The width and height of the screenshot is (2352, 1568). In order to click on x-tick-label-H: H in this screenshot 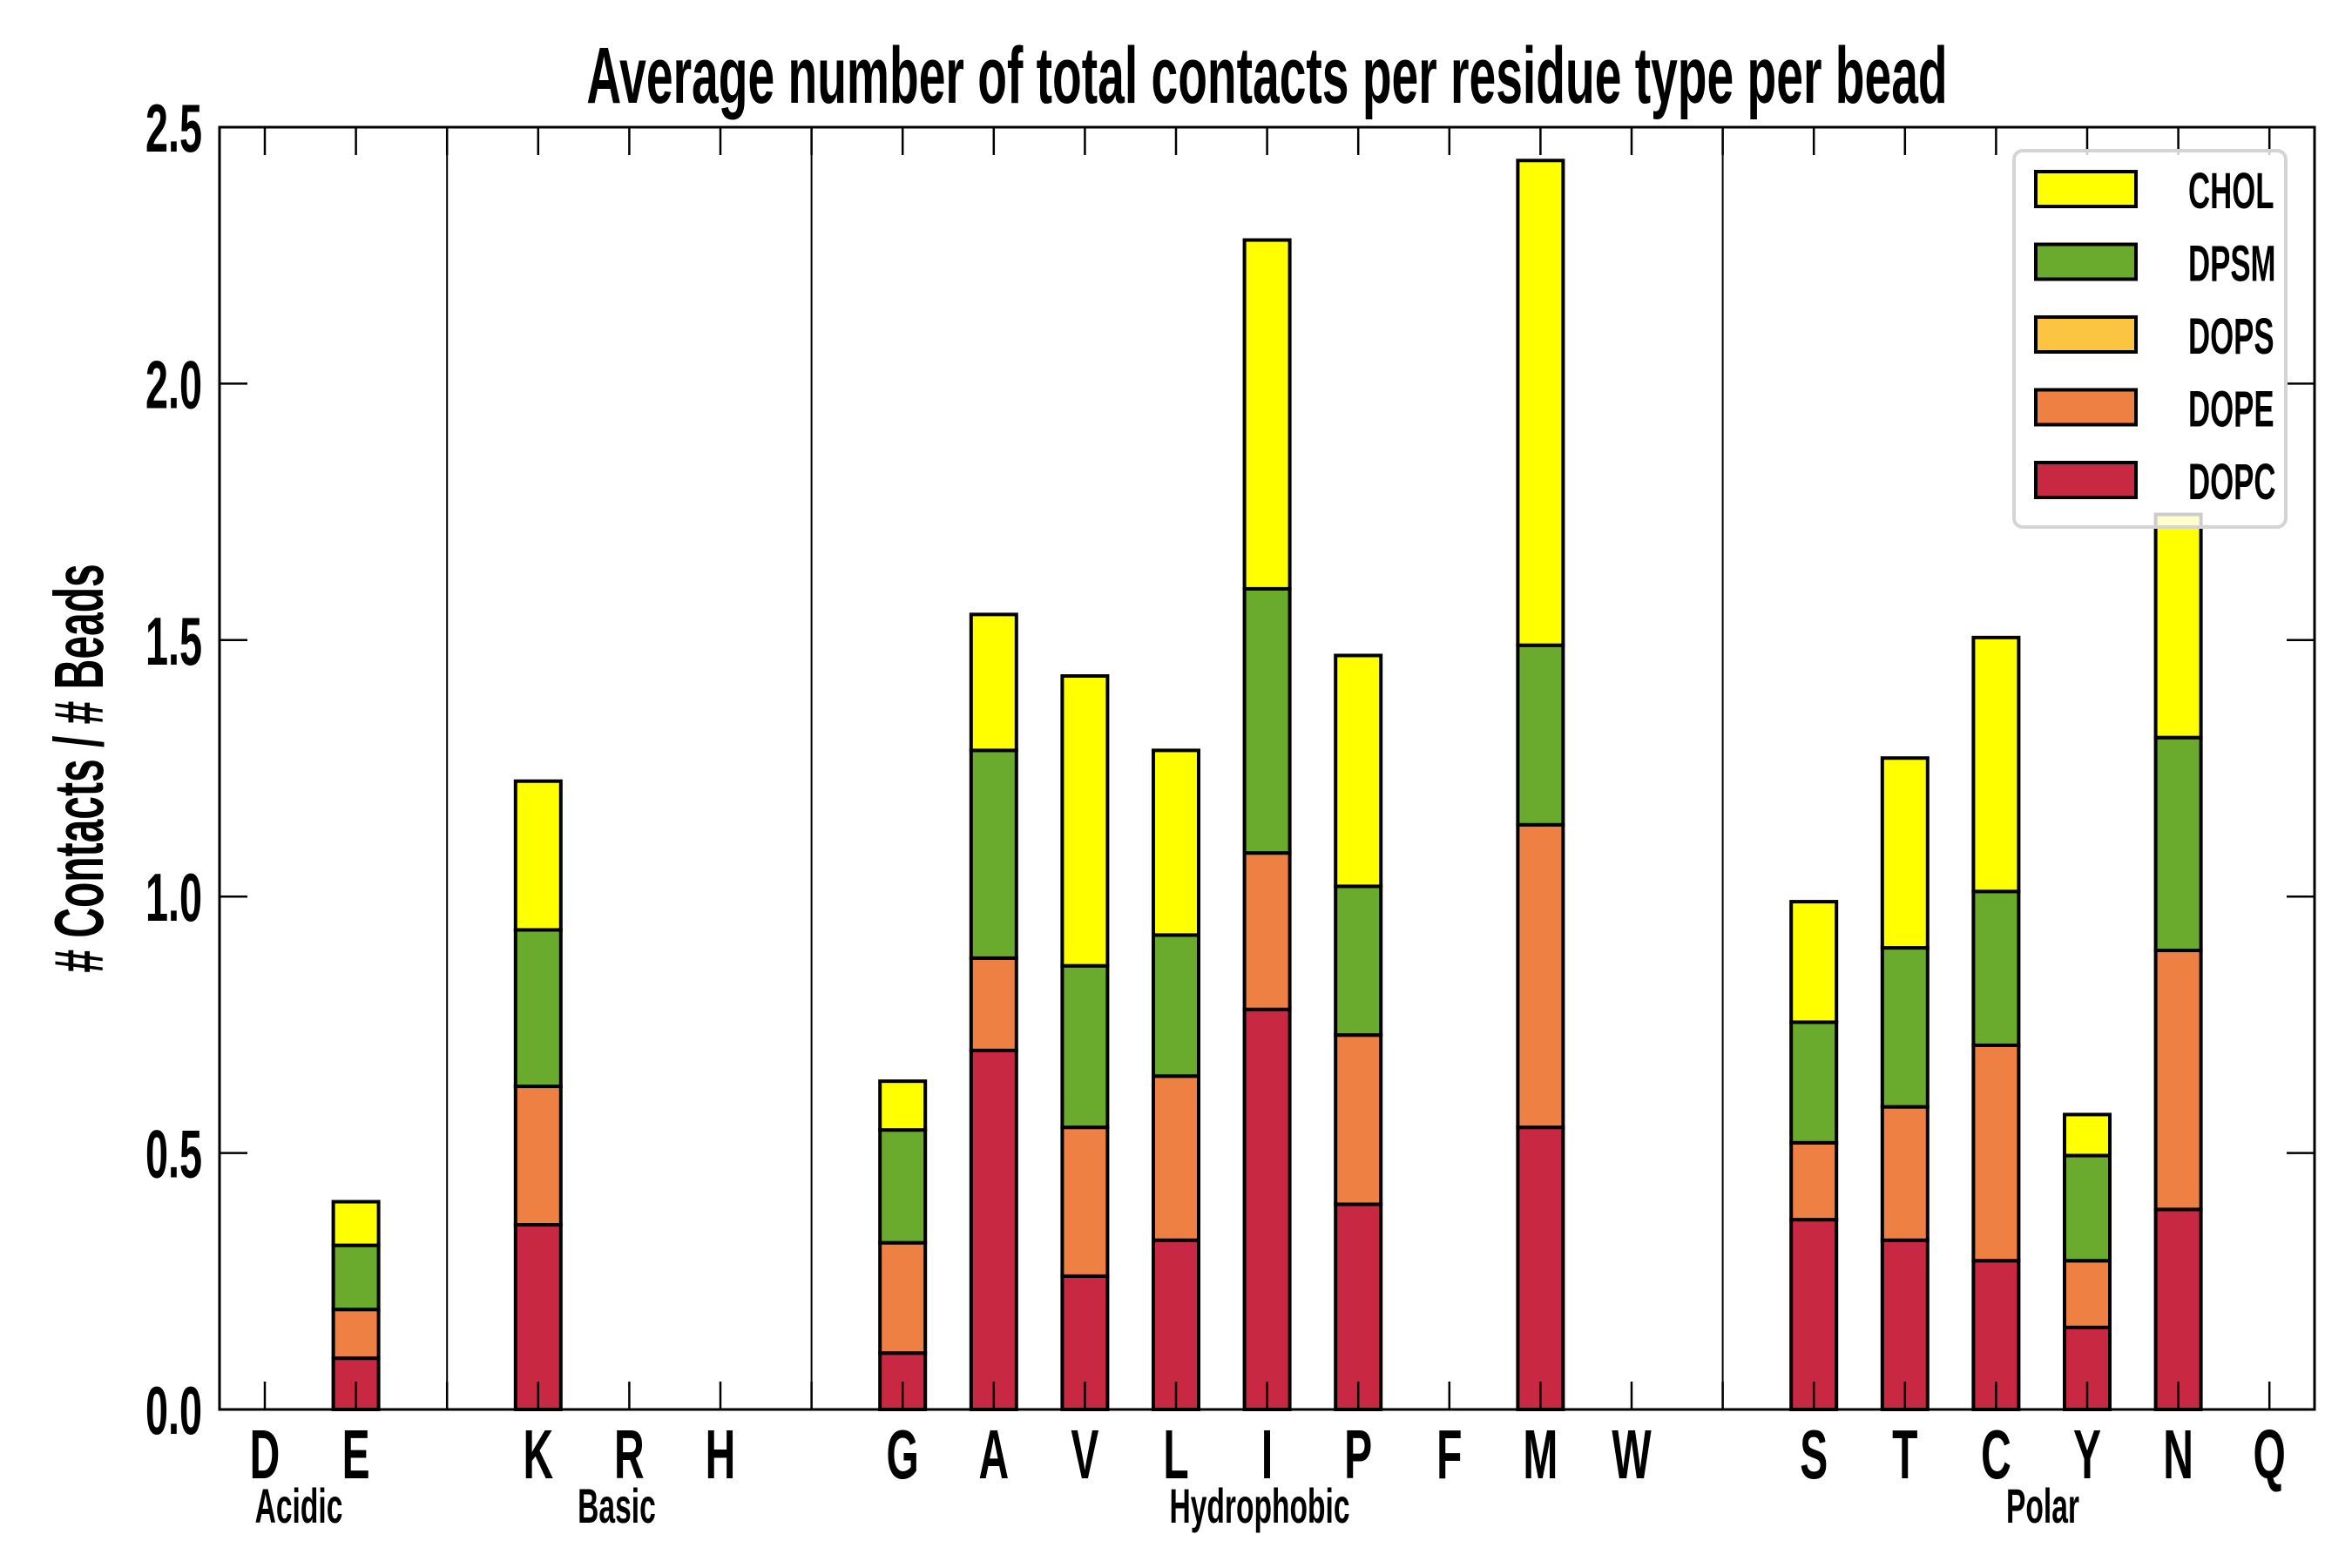, I will do `click(721, 1454)`.